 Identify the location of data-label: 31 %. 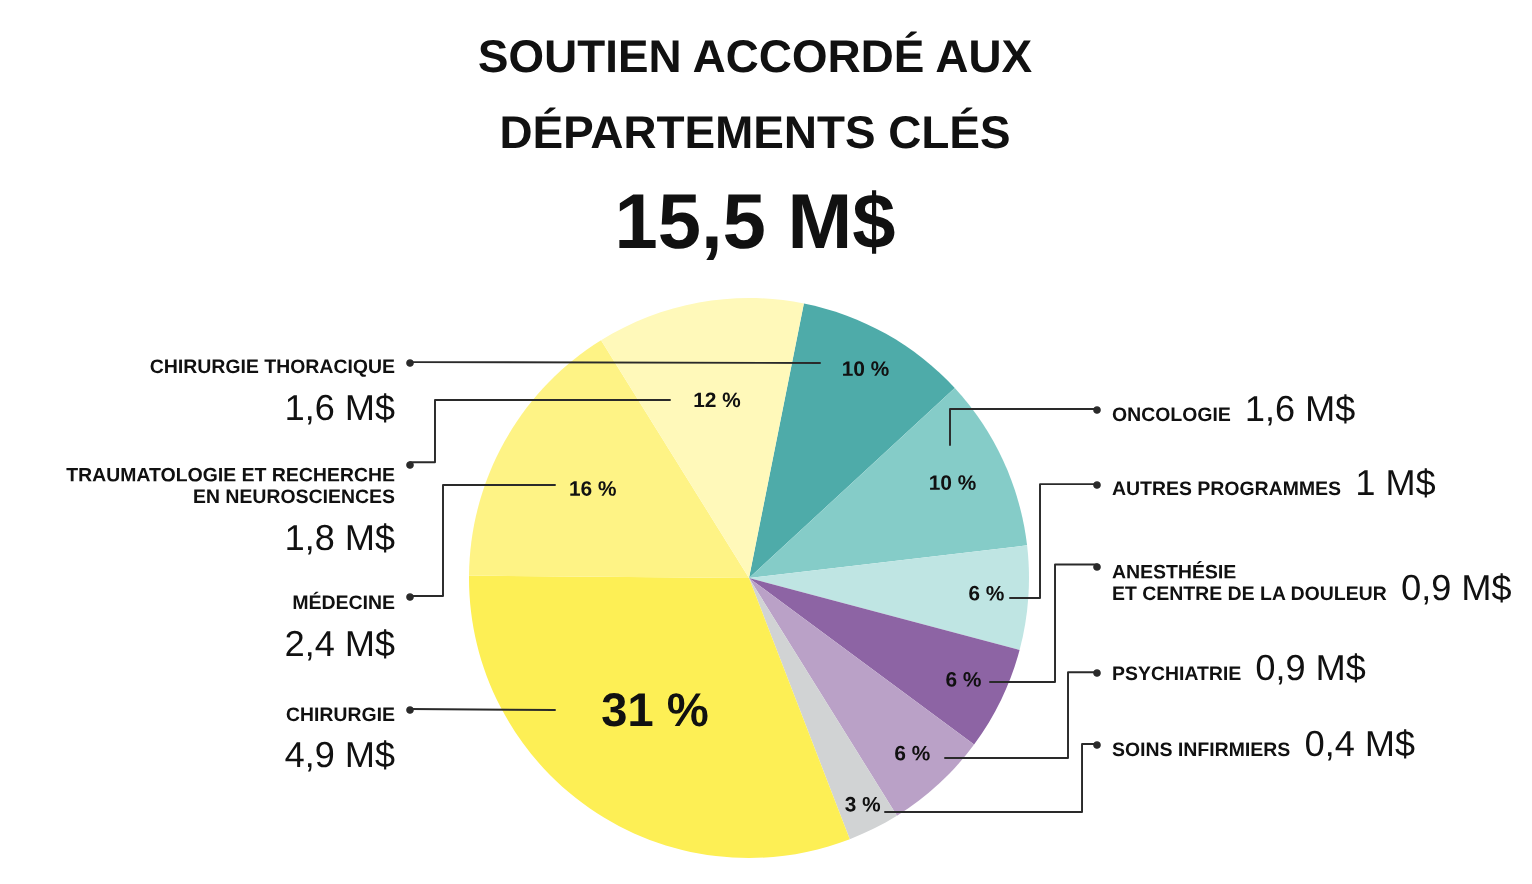
(655, 710).